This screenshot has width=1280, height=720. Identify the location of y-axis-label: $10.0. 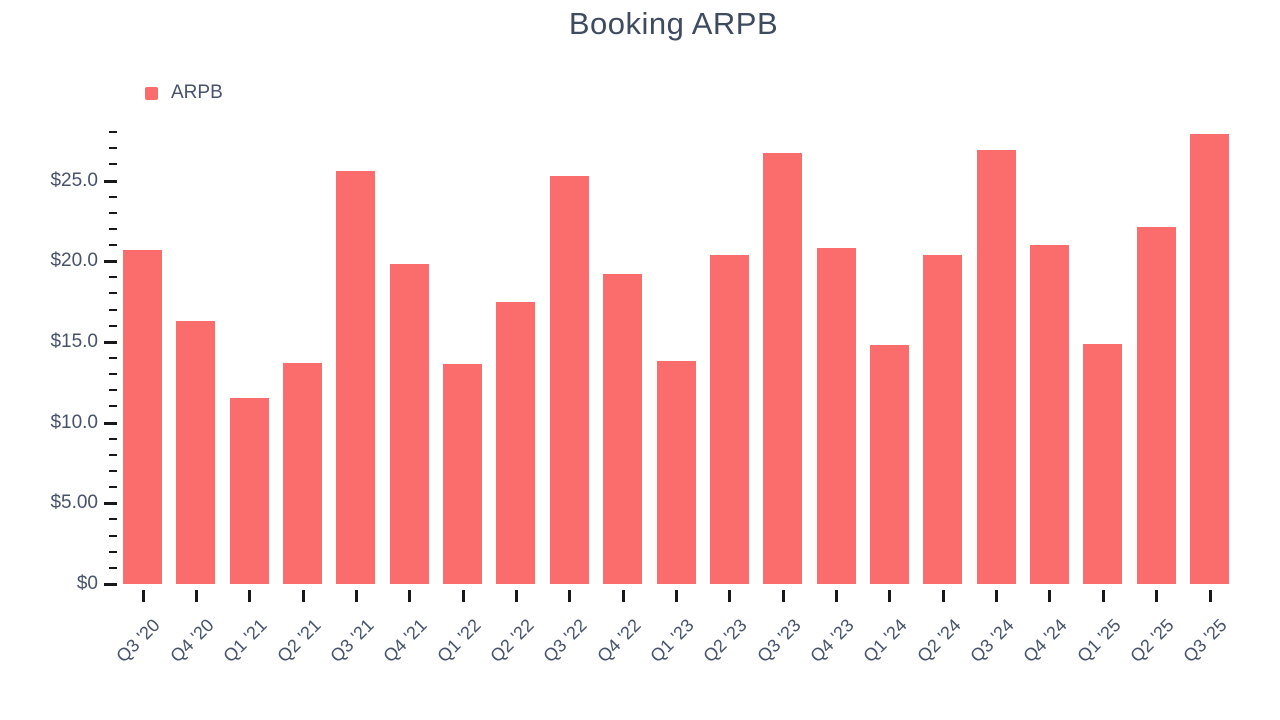
(74, 422).